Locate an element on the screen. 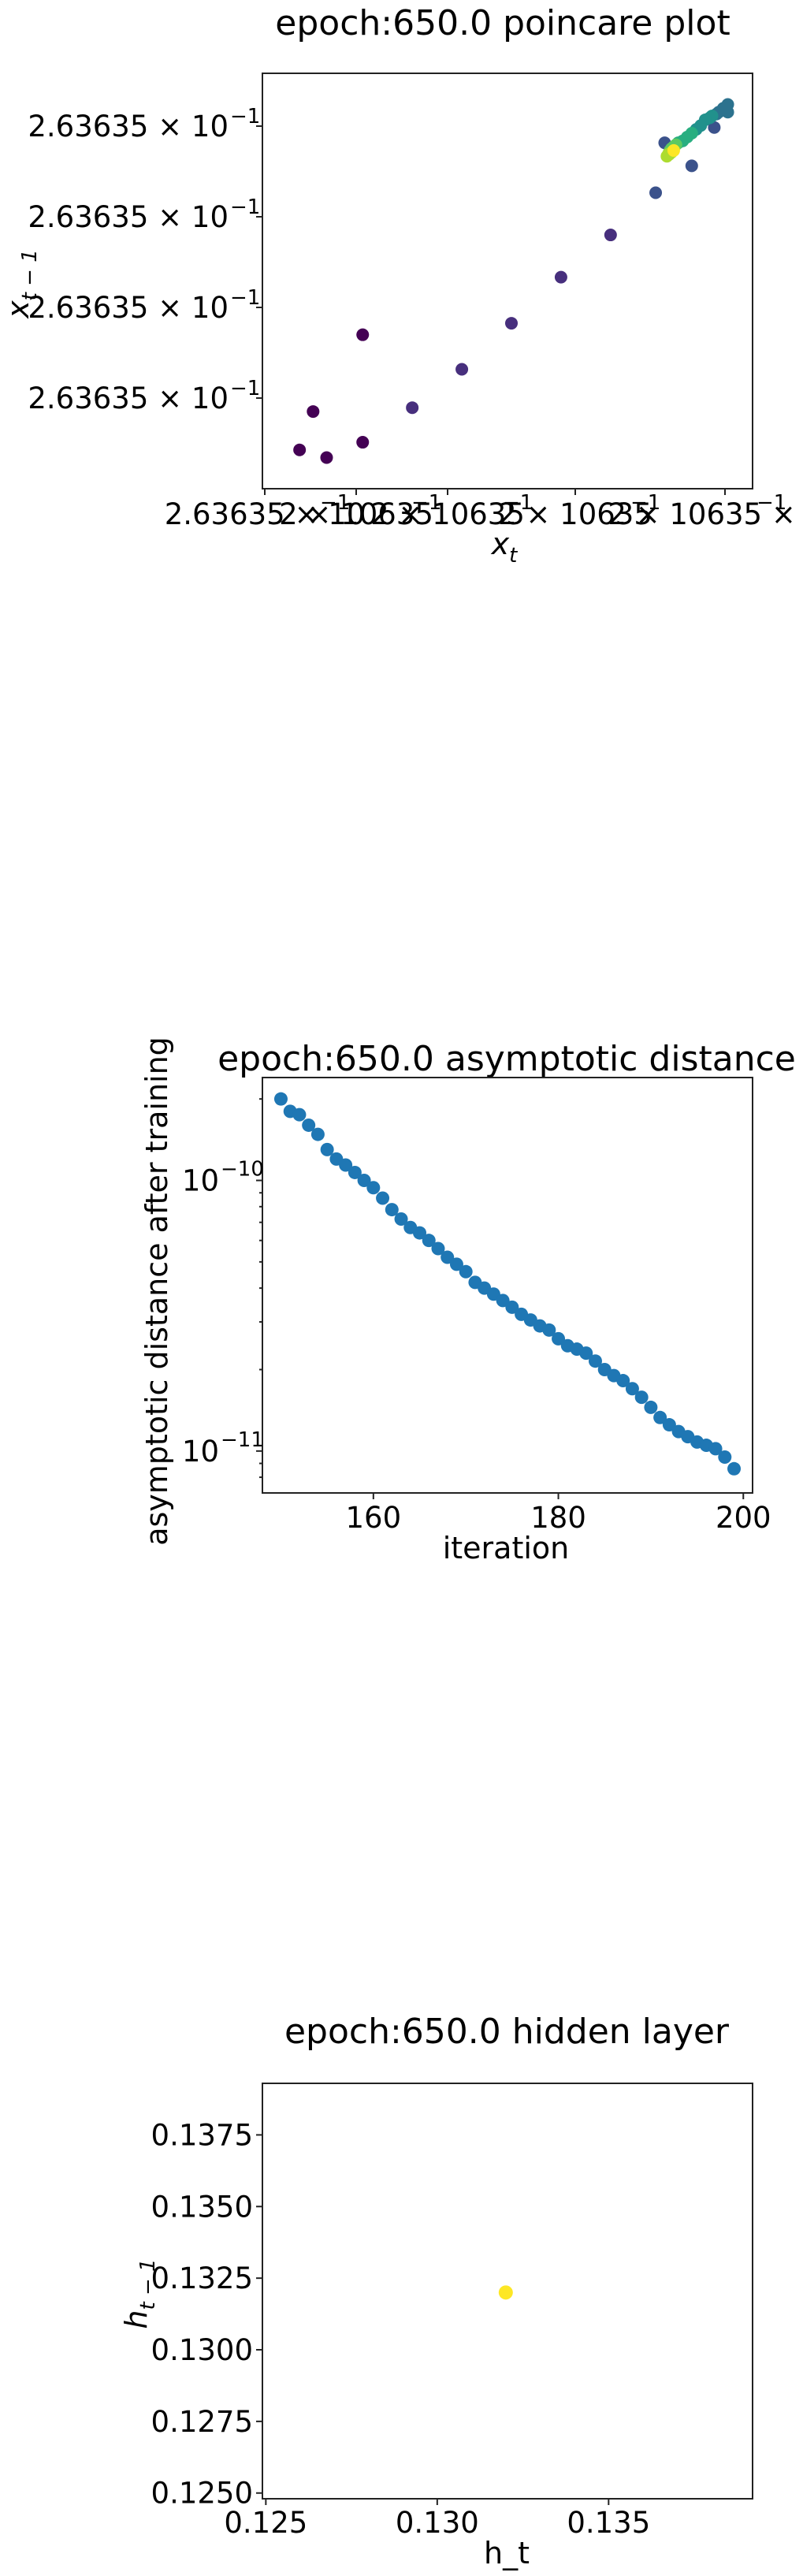 The height and width of the screenshot is (2576, 803). asymptotic-x-tick-label: 160 is located at coordinates (374, 1518).